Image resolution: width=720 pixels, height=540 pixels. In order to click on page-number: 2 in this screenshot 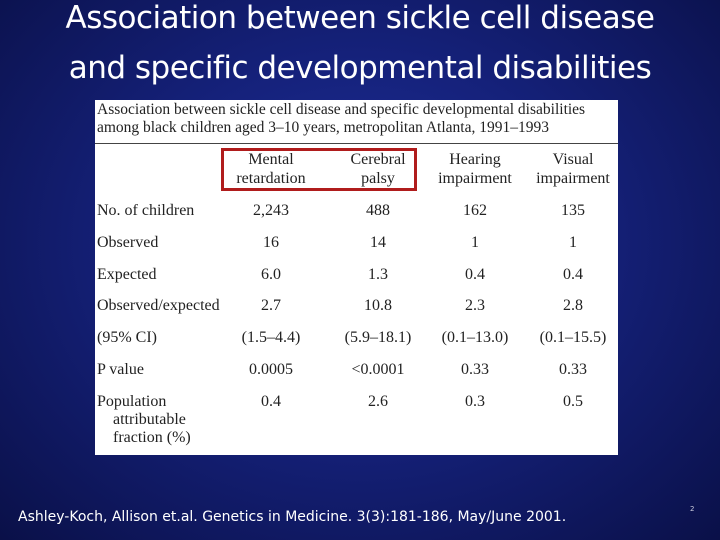, I will do `click(692, 509)`.